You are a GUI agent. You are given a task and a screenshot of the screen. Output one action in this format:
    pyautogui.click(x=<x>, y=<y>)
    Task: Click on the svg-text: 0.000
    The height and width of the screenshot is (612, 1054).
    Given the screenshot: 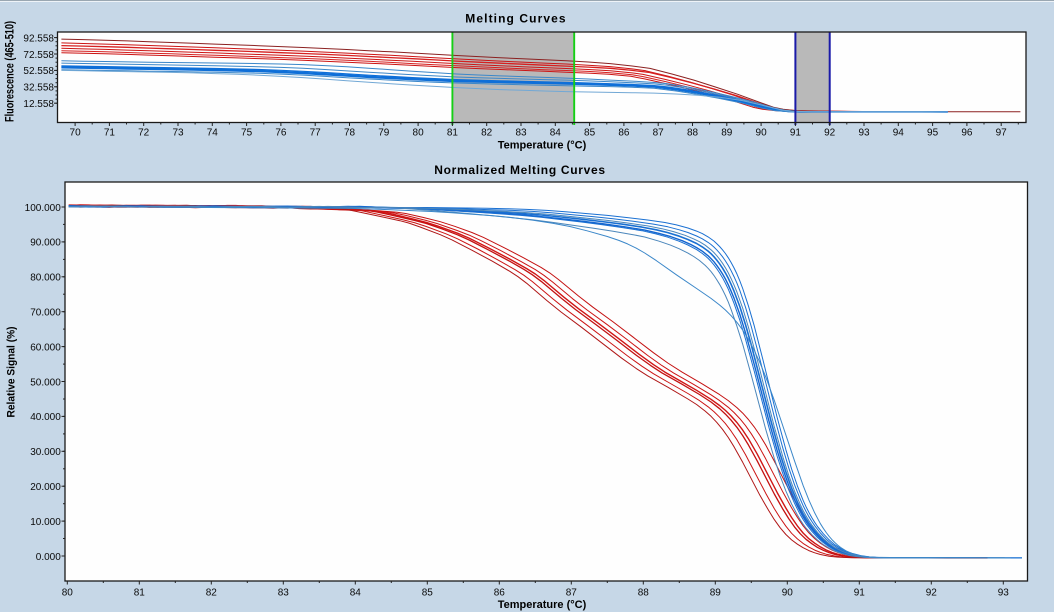 What is the action you would take?
    pyautogui.click(x=48, y=557)
    